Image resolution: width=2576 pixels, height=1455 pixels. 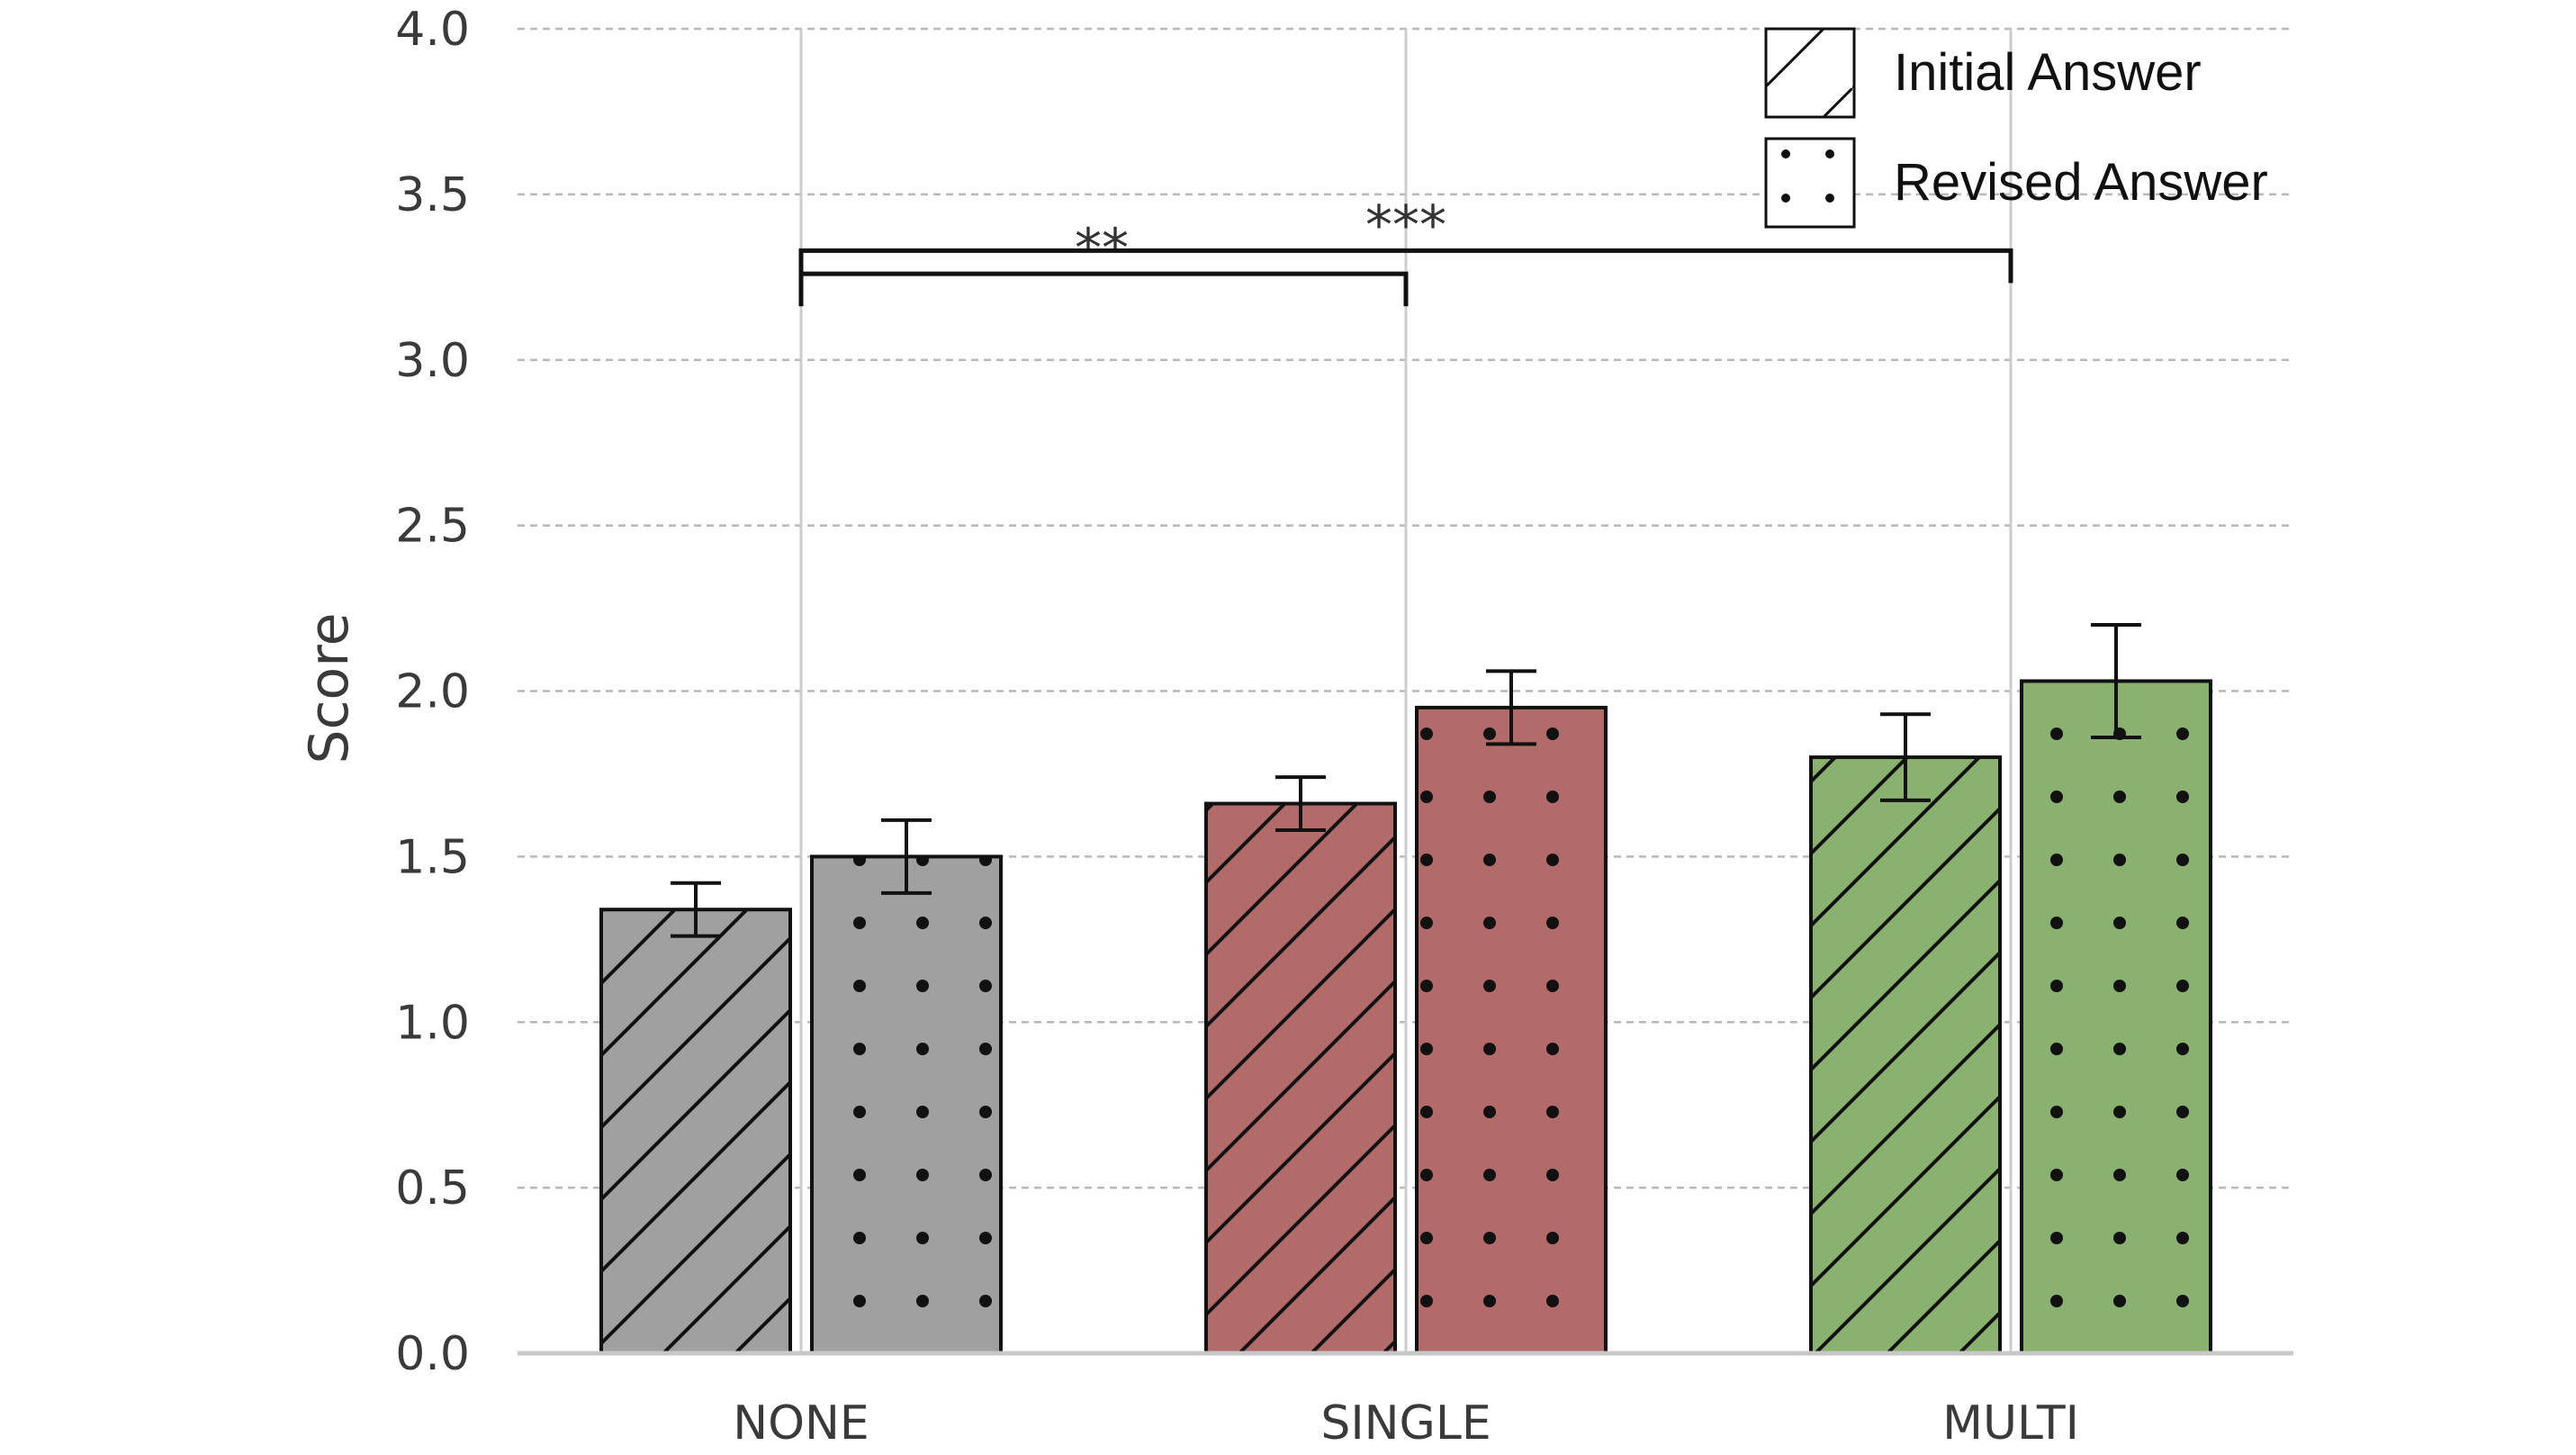 I want to click on significance-label: ***, so click(x=1405, y=225).